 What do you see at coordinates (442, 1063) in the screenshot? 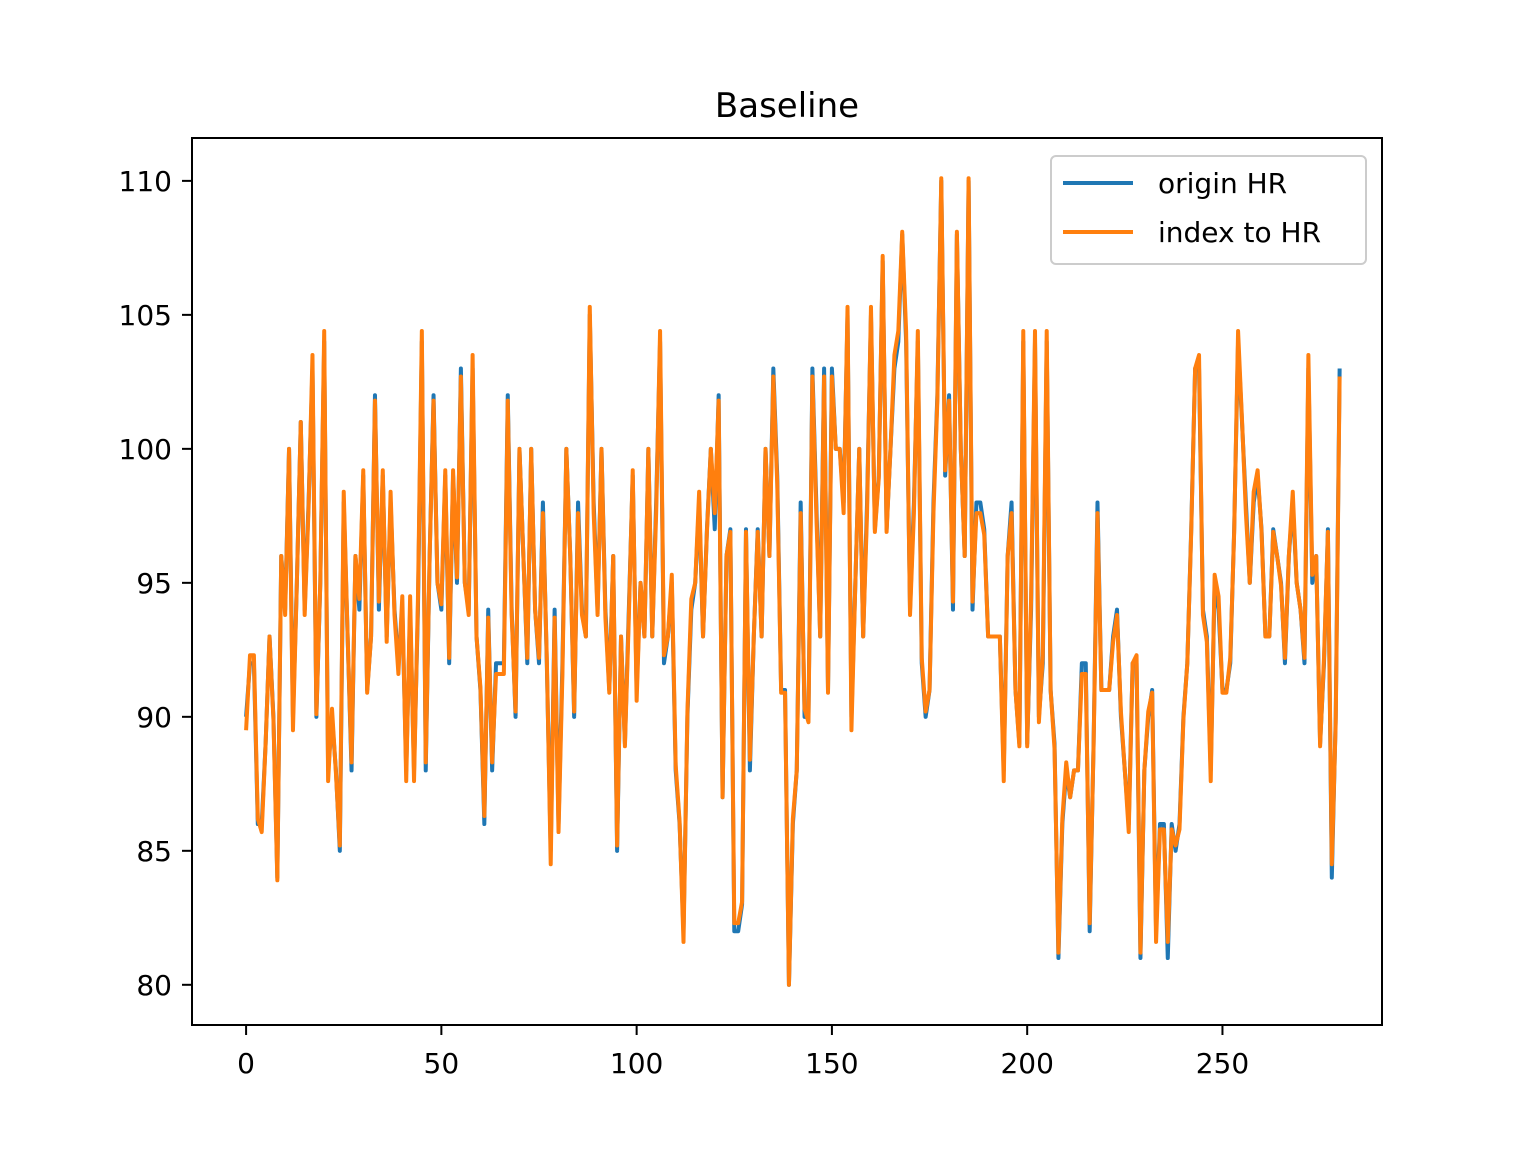
I see `x-tick-label: 50` at bounding box center [442, 1063].